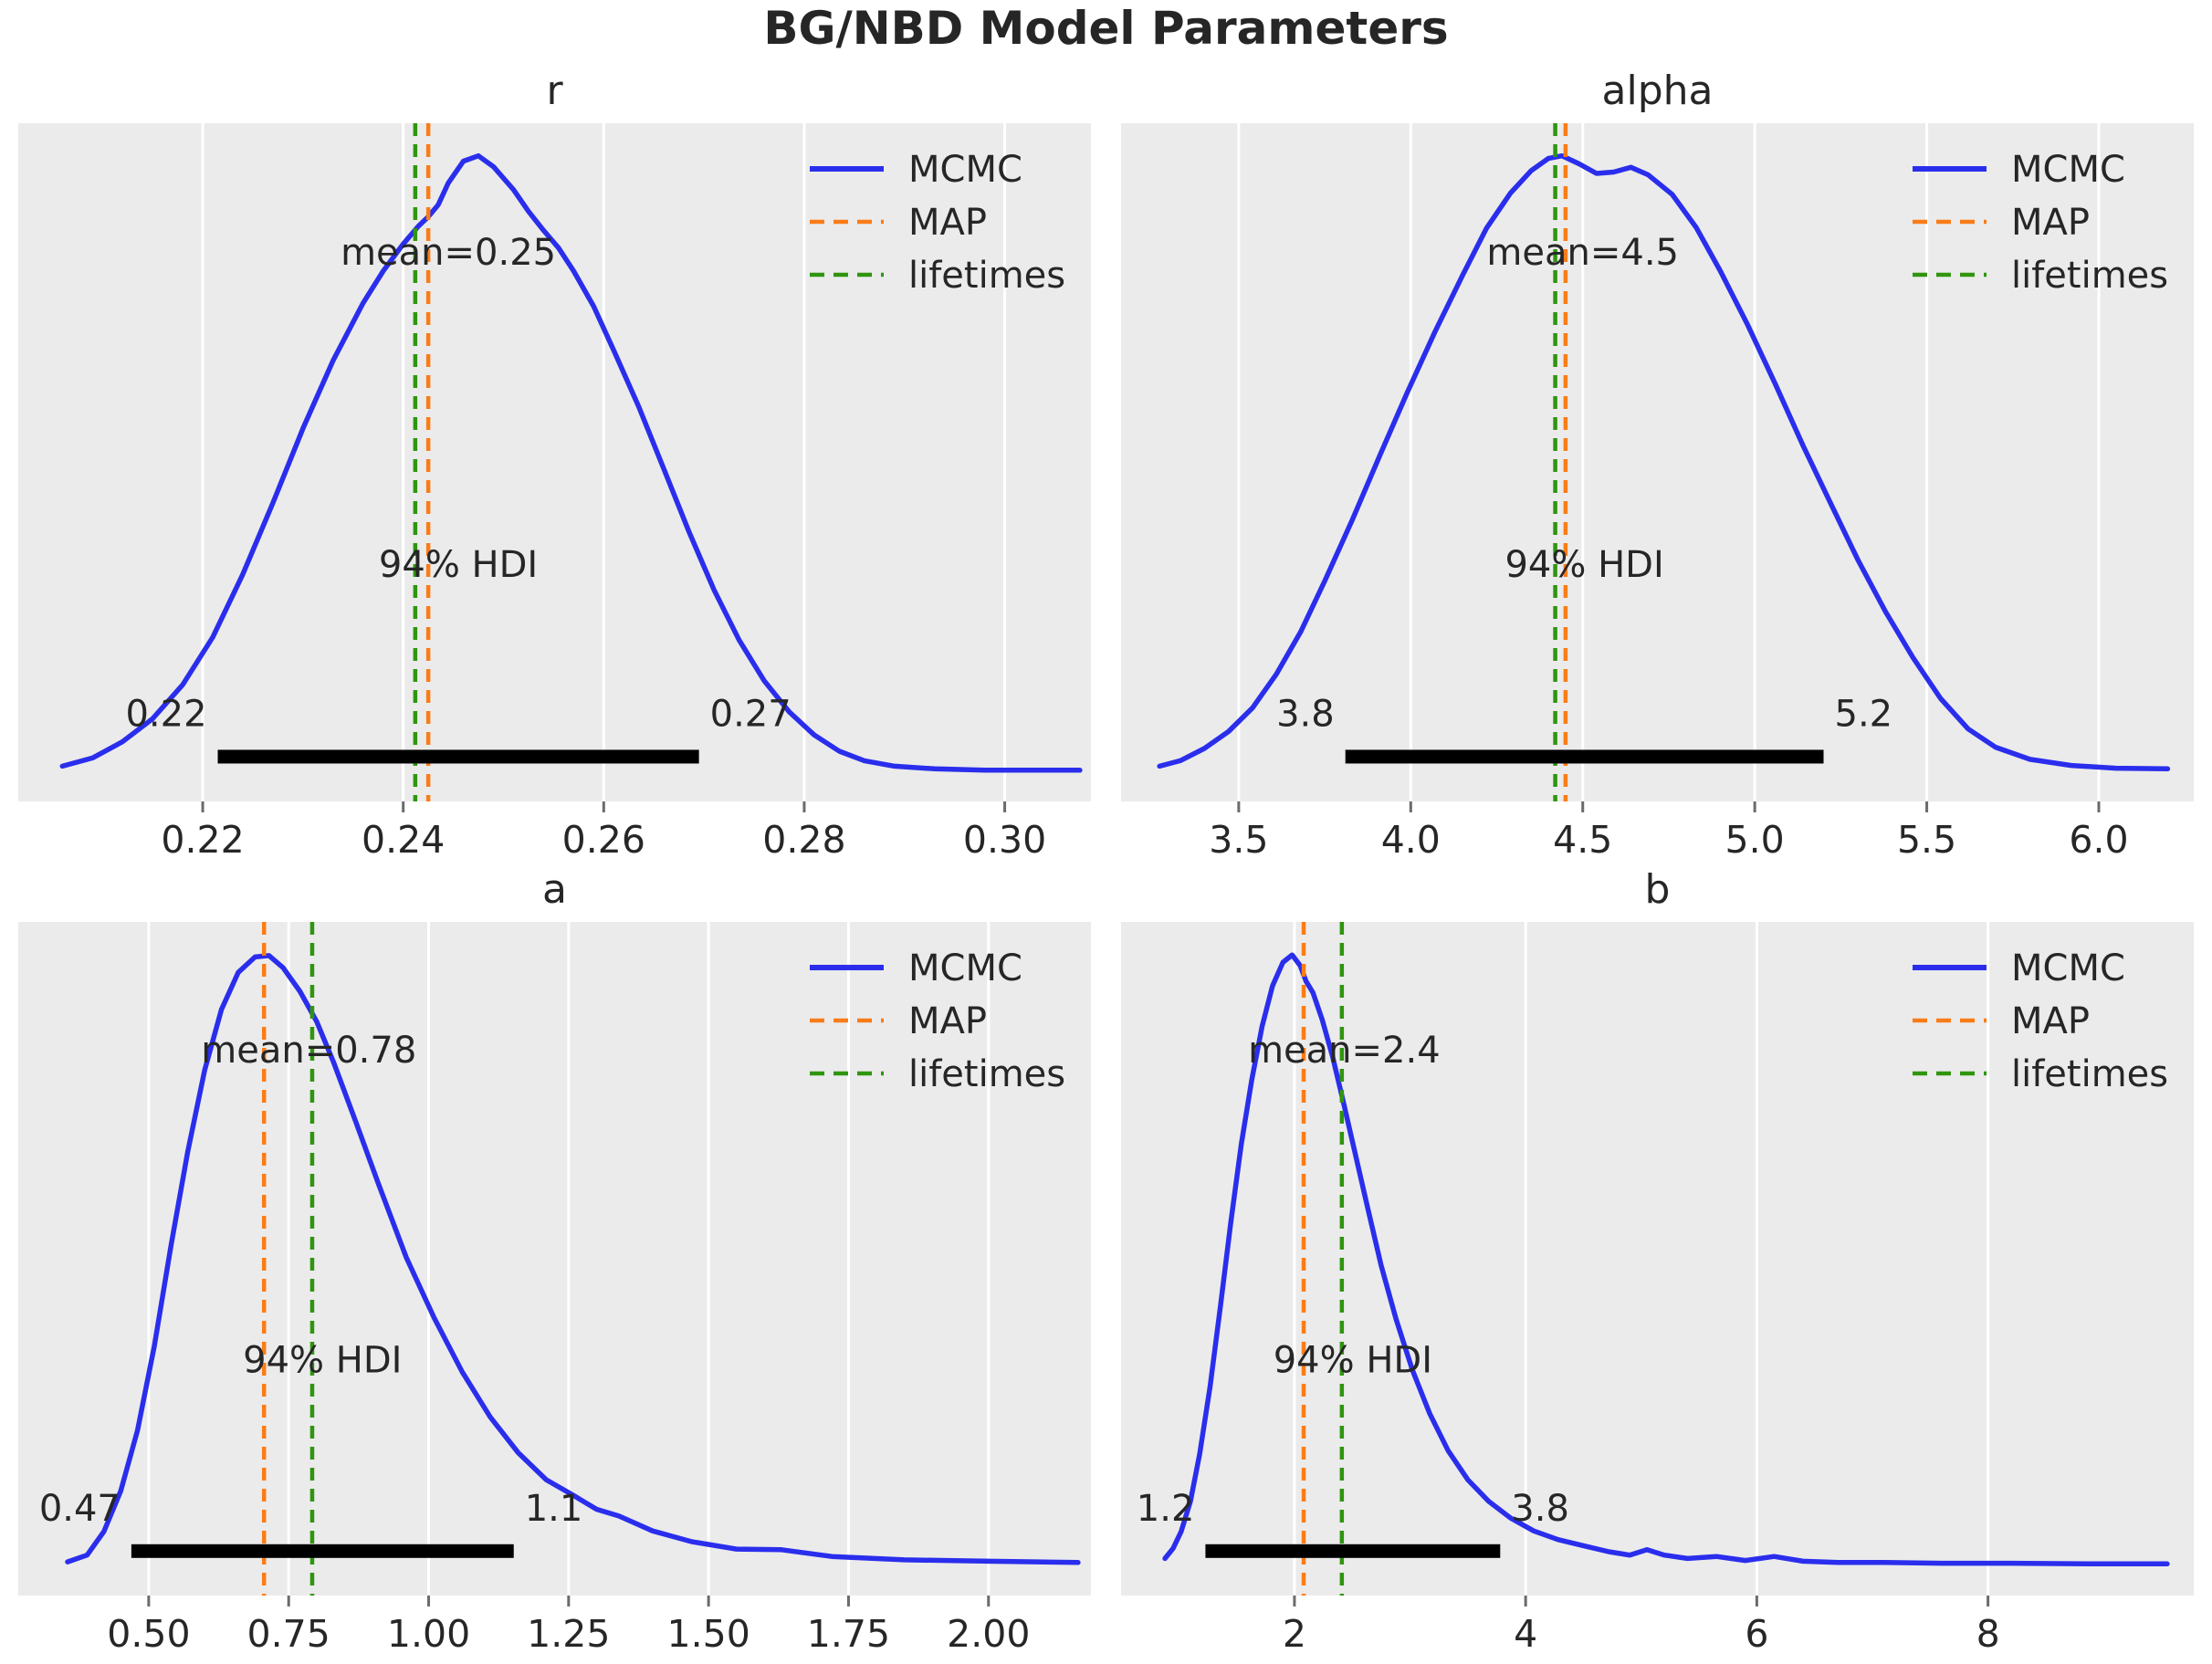  What do you see at coordinates (165, 714) in the screenshot?
I see `hdi-lower-label: 0.22` at bounding box center [165, 714].